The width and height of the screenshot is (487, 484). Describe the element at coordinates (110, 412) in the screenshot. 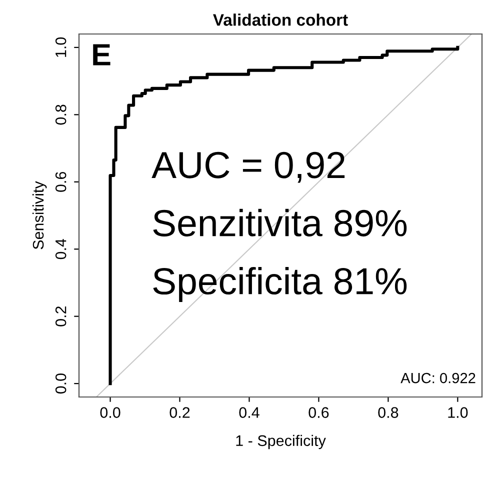

I see `x-tick-label: 0.0` at that location.